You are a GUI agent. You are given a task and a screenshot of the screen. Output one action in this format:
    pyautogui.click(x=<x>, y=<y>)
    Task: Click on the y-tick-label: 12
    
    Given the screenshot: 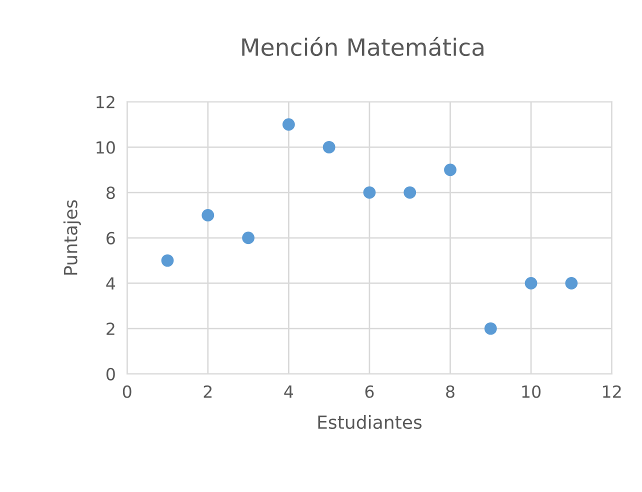 What is the action you would take?
    pyautogui.click(x=105, y=102)
    